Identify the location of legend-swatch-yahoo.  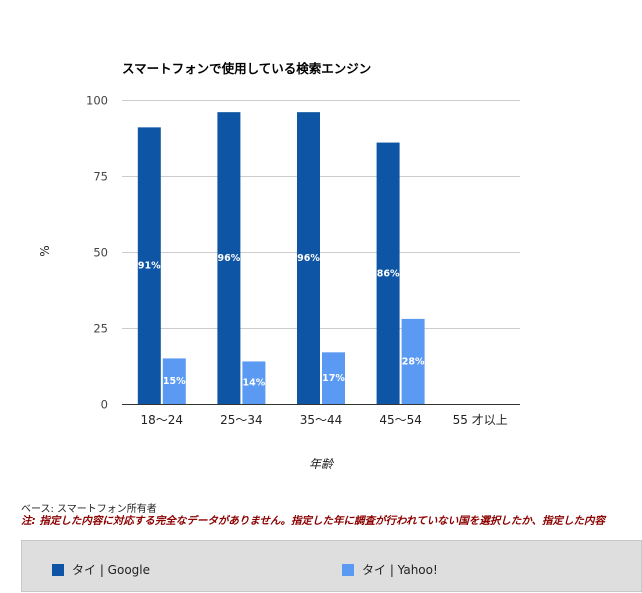
(348, 569).